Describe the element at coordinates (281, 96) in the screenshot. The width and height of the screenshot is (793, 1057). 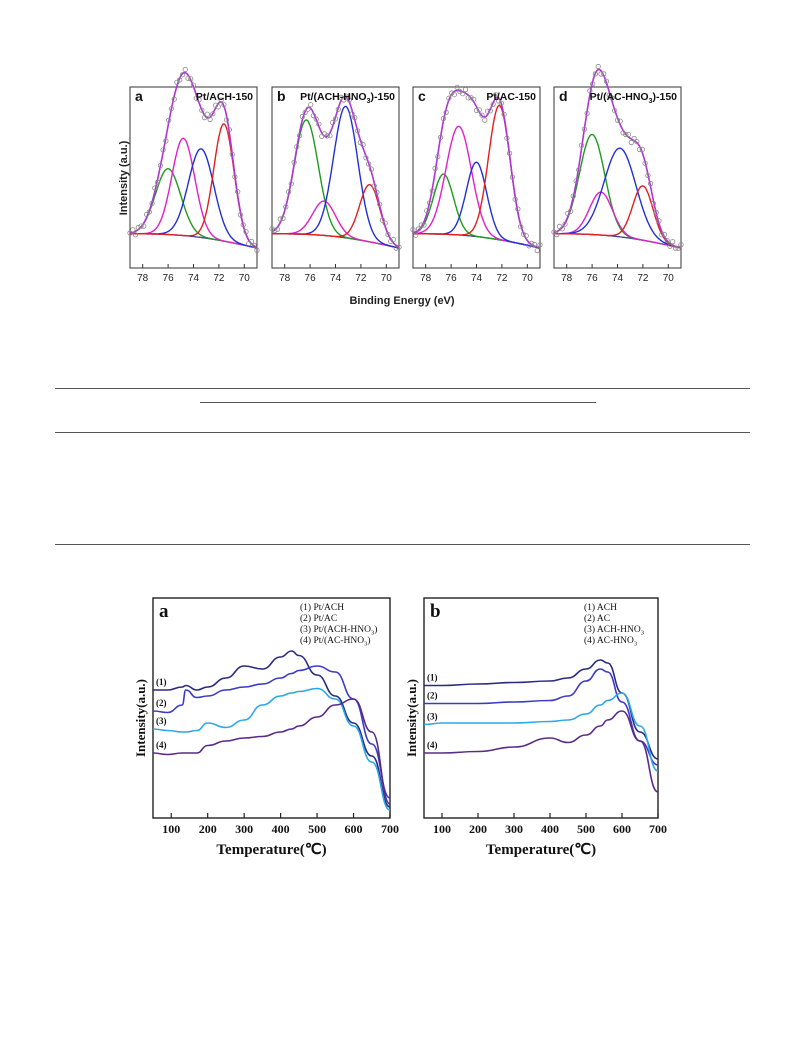
I see `xps-panel-letter: b` at that location.